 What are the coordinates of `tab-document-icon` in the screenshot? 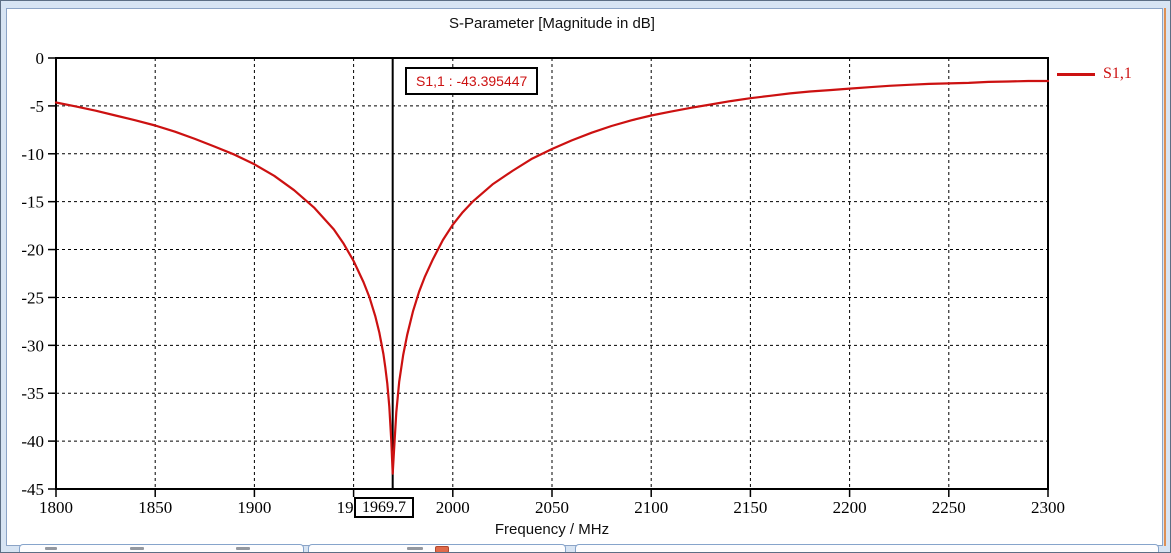 It's located at (442, 549).